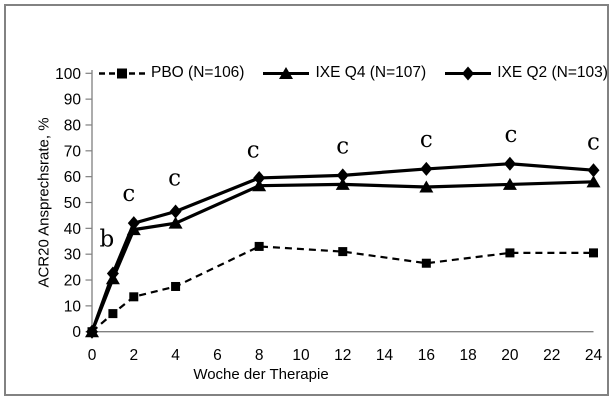 The image size is (615, 402). What do you see at coordinates (107, 239) in the screenshot?
I see `svg-text: b` at bounding box center [107, 239].